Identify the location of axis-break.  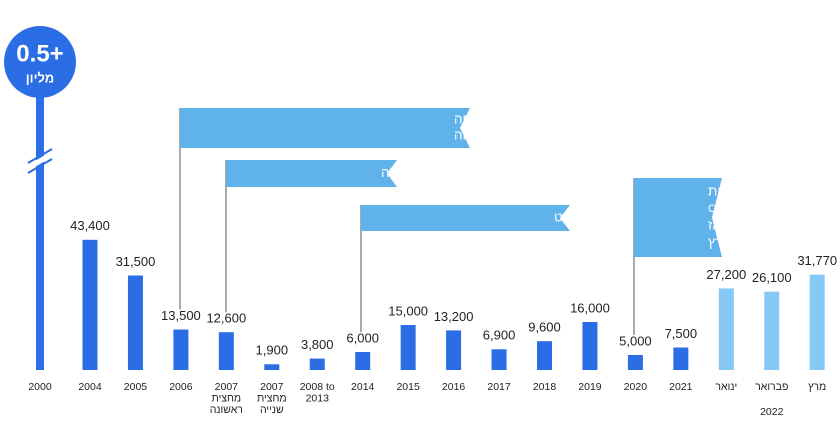
(40, 161).